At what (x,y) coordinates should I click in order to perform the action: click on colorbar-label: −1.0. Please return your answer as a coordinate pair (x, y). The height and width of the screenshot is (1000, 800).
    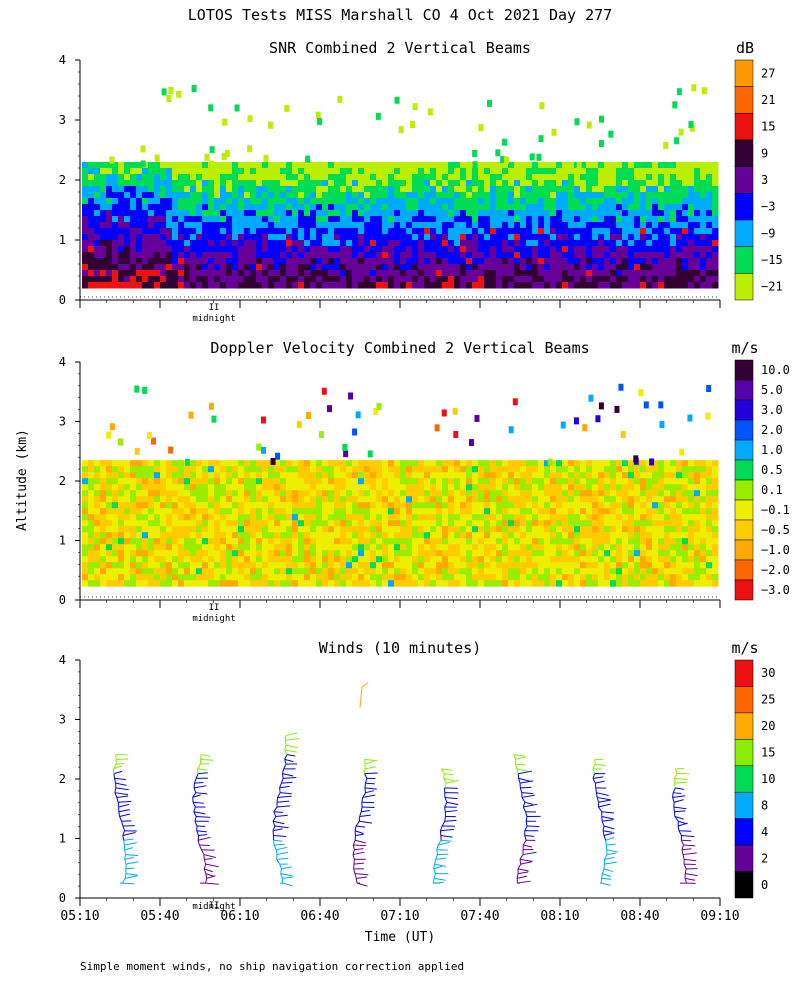
    Looking at the image, I should click on (775, 550).